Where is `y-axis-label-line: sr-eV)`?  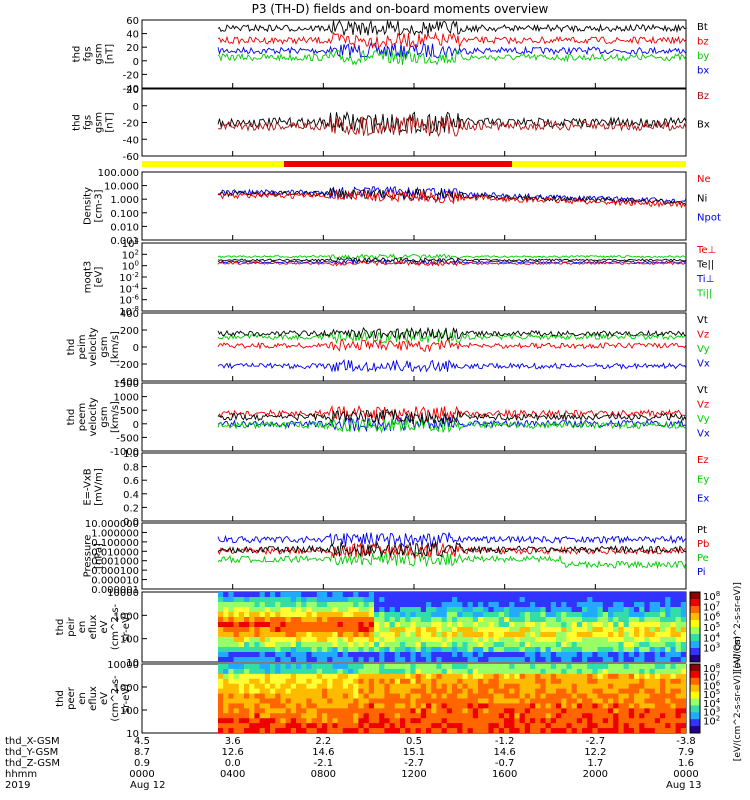
y-axis-label-line: sr-eV) is located at coordinates (126, 626).